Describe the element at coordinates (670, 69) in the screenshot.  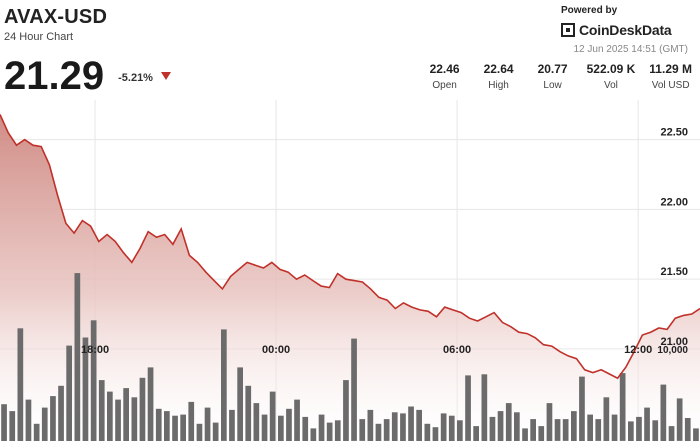
I see `stat-value: 11.29 M` at that location.